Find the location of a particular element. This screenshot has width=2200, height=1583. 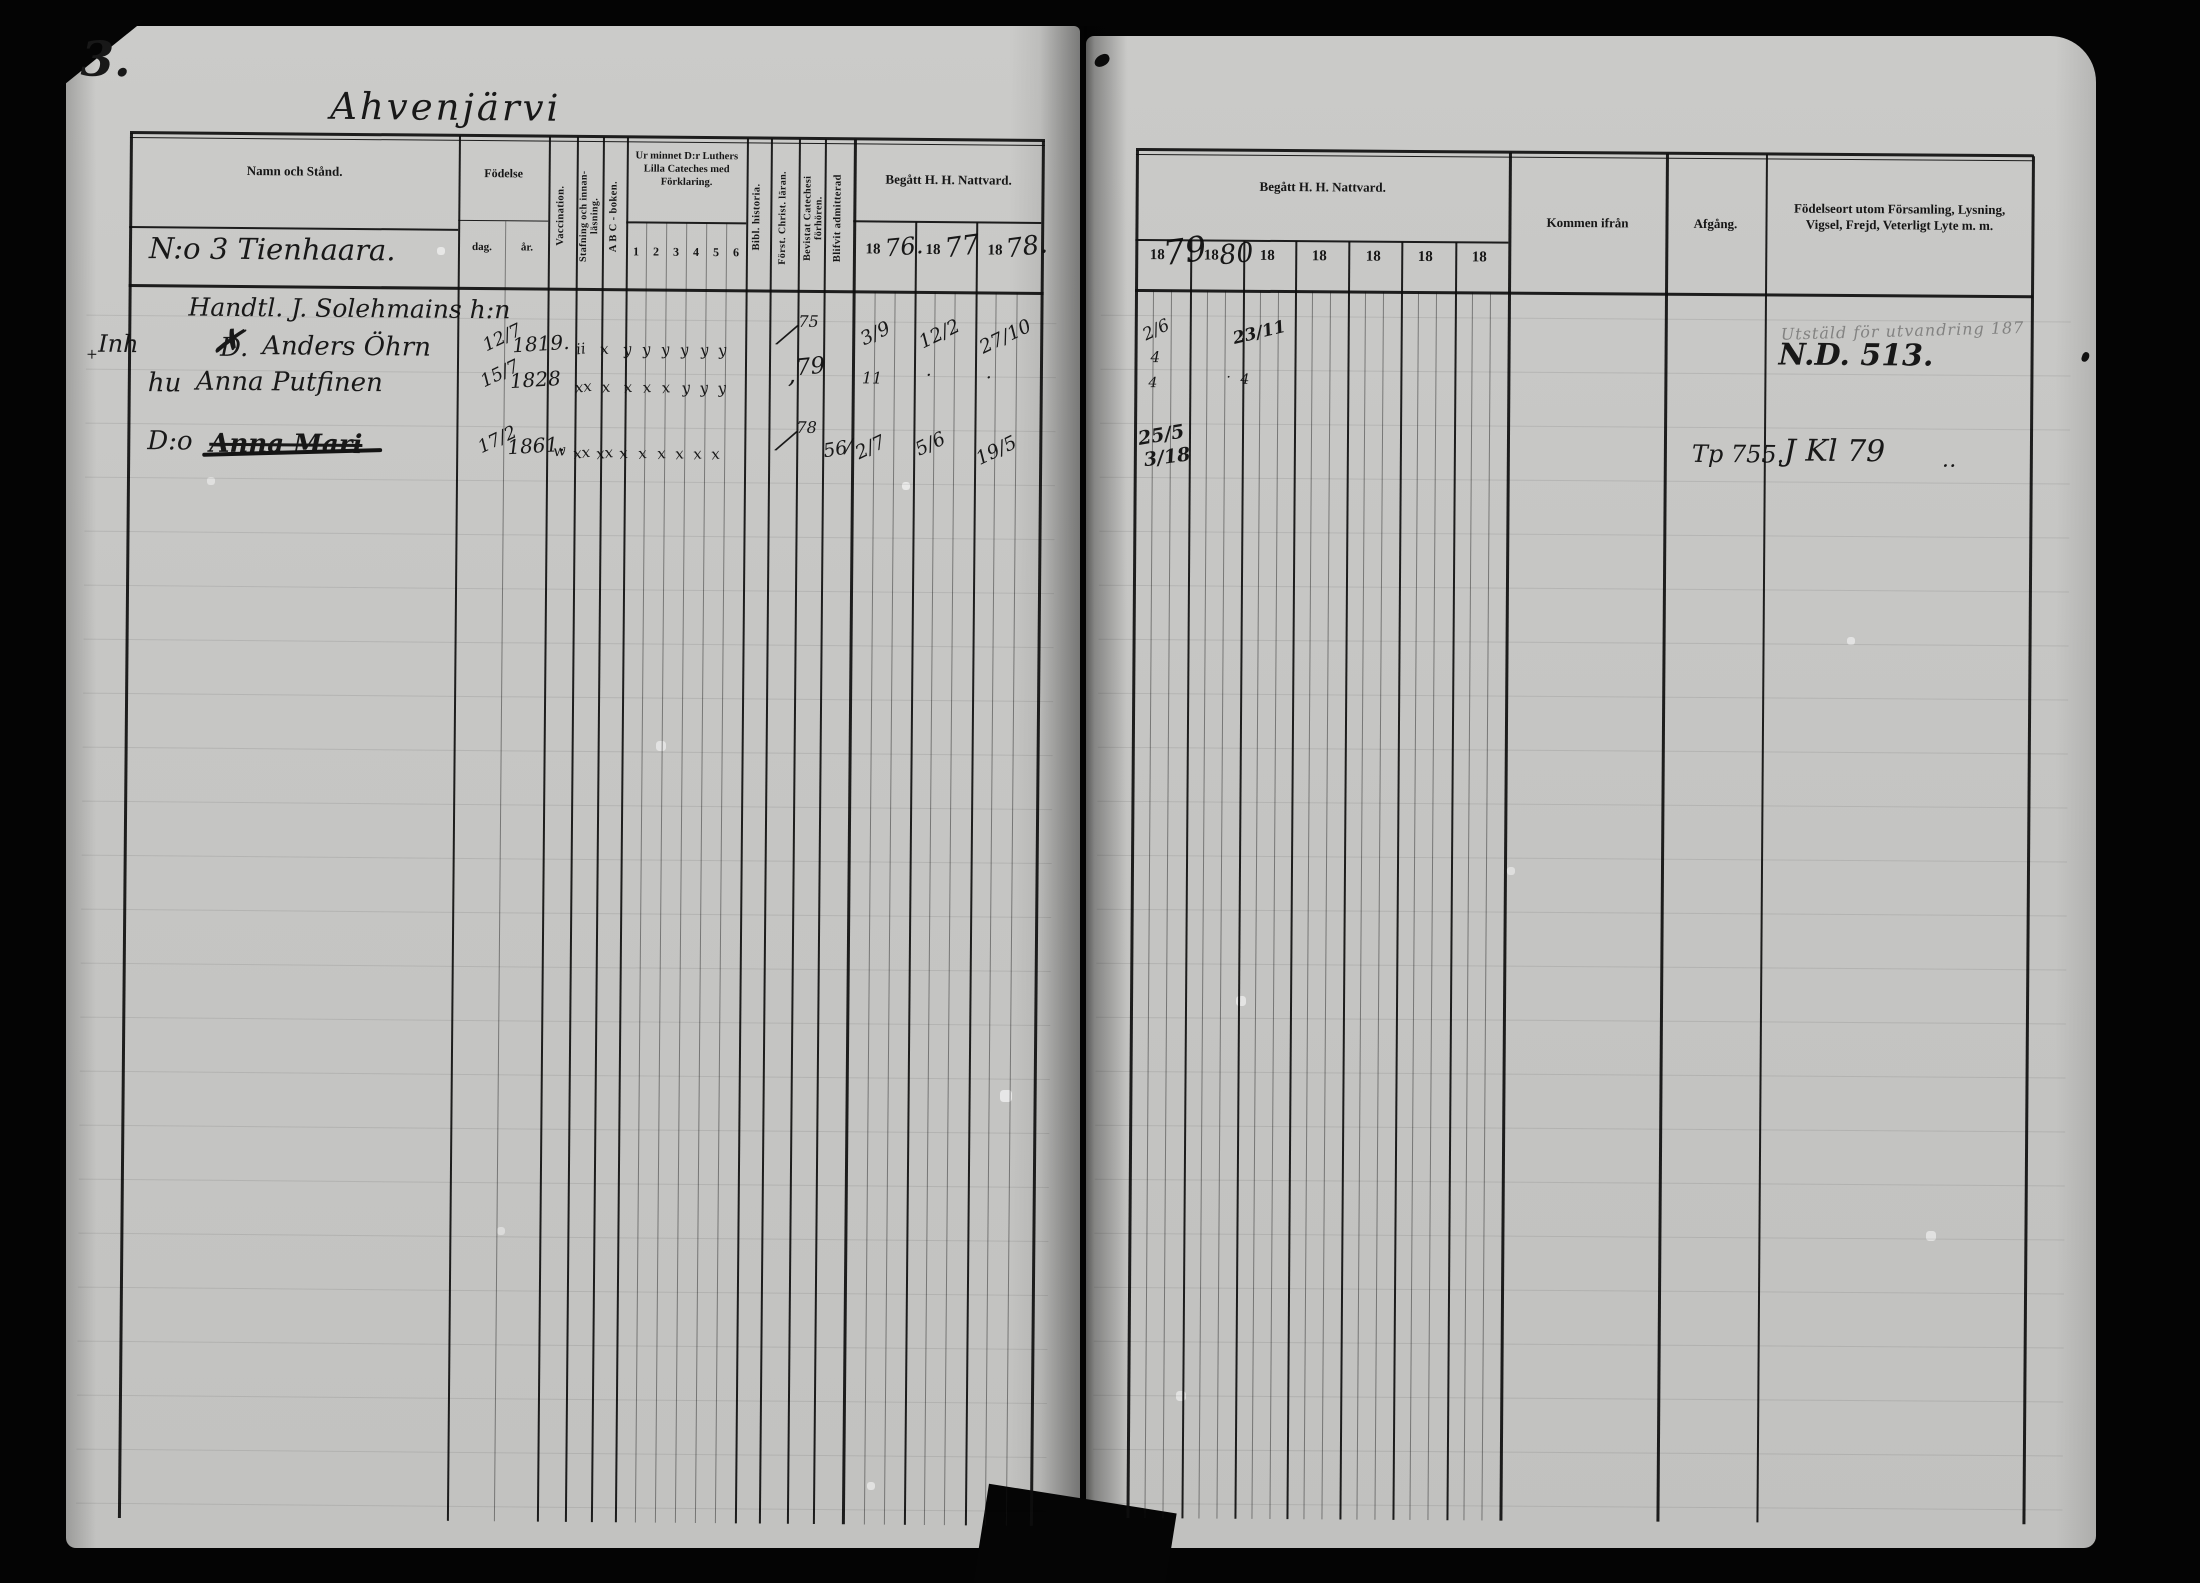

communion-1879-row4b: 3/18 is located at coordinates (1167, 457).